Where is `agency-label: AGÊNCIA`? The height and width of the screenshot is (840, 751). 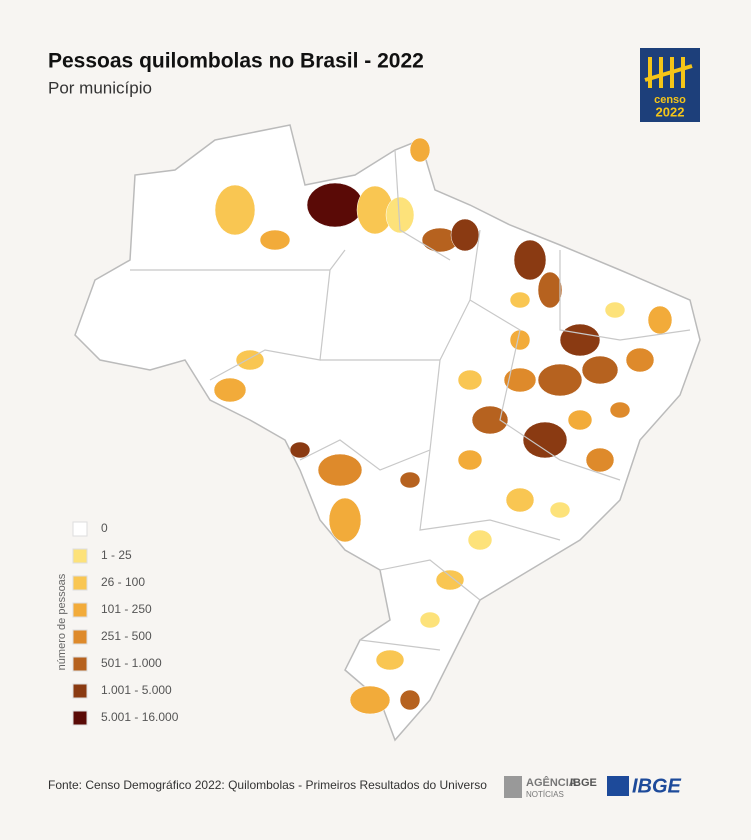
agency-label: AGÊNCIA is located at coordinates (551, 782).